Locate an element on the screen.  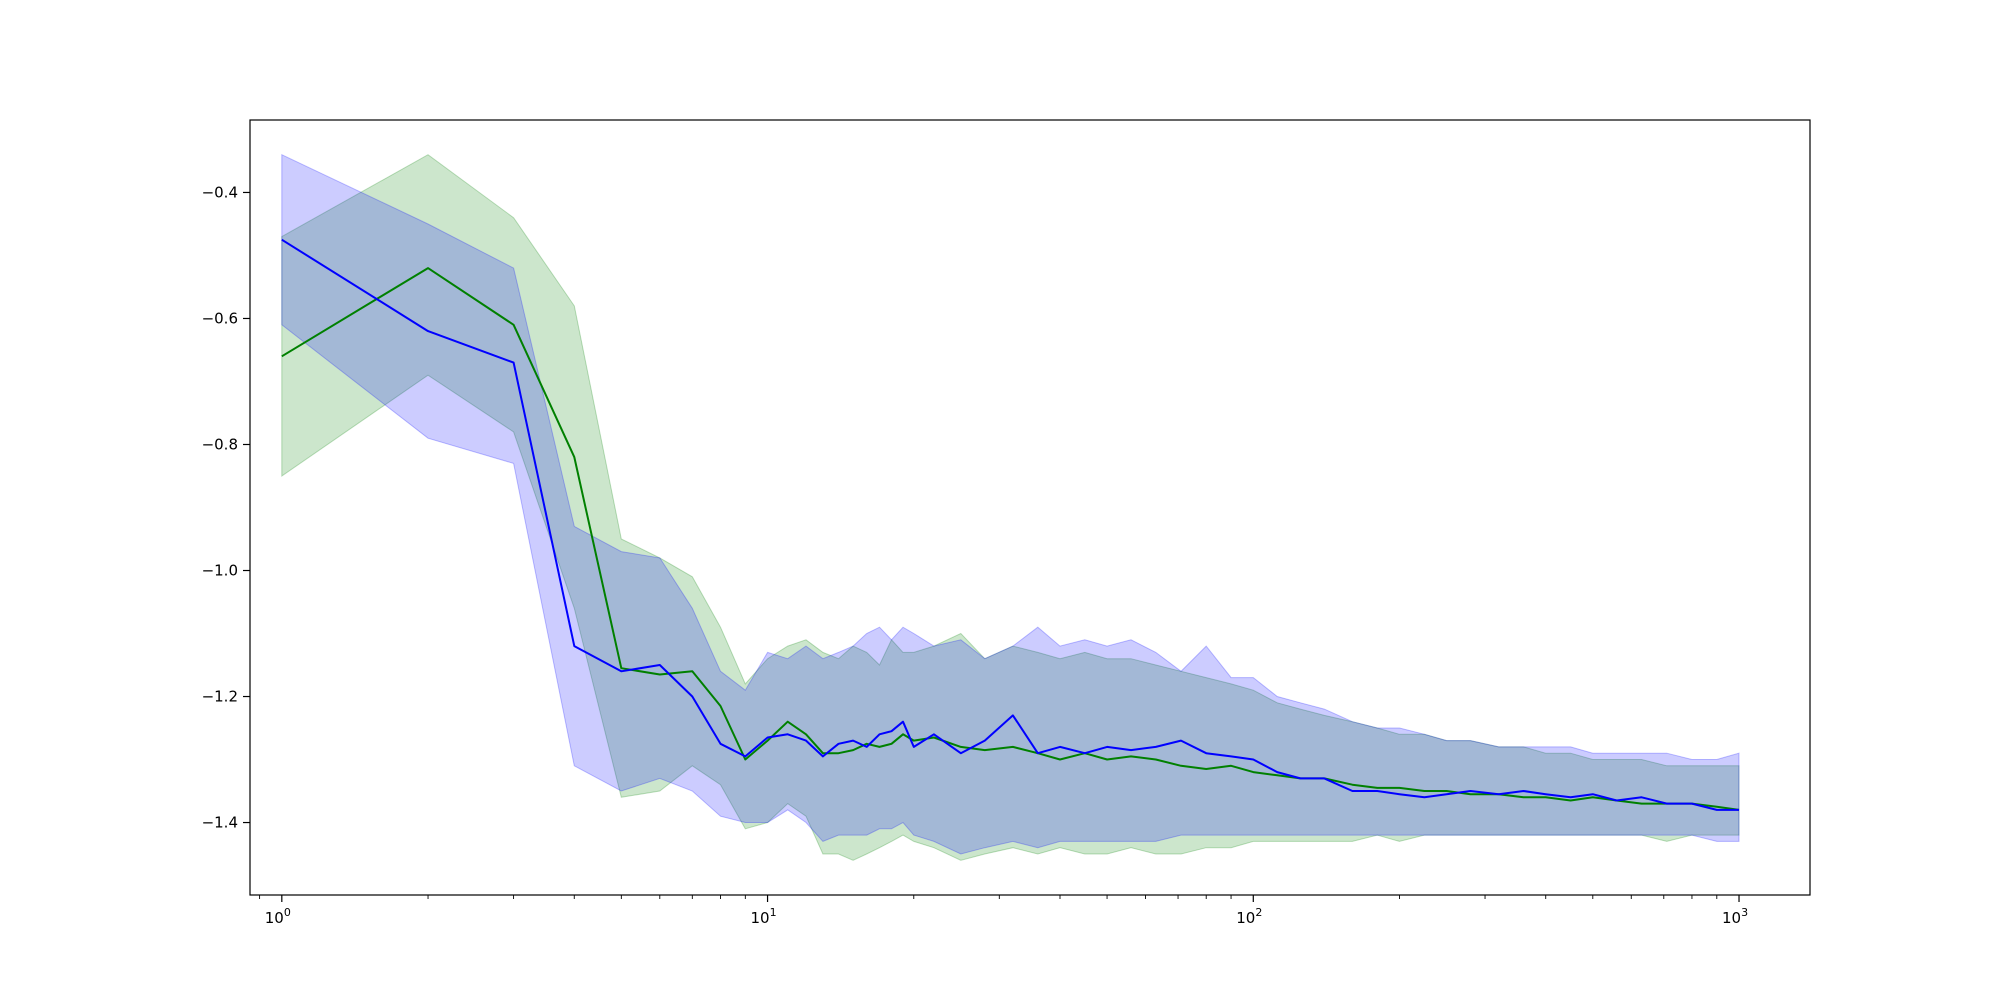
y-tick-label: −1.0 is located at coordinates (220, 571).